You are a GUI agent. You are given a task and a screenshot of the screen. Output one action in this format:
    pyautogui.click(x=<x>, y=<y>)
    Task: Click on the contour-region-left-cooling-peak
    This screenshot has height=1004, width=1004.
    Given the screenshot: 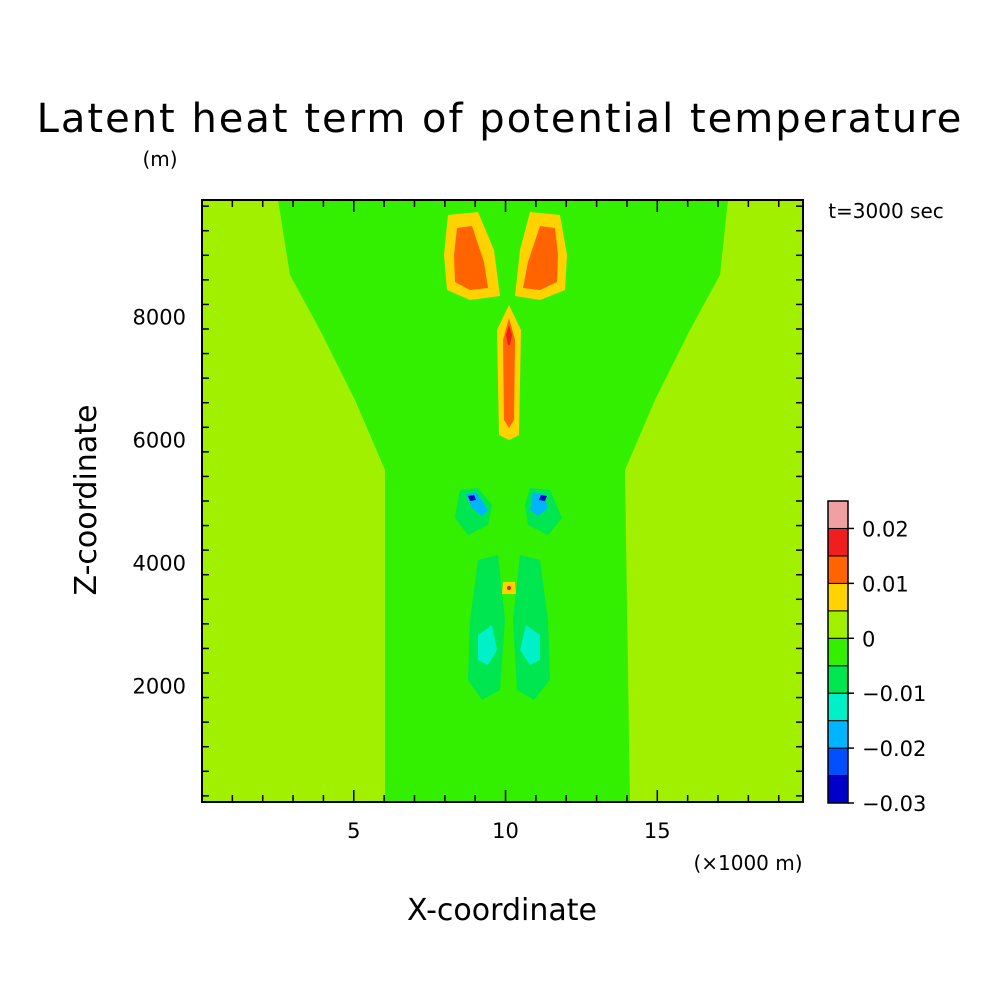 What is the action you would take?
    pyautogui.click(x=472, y=498)
    